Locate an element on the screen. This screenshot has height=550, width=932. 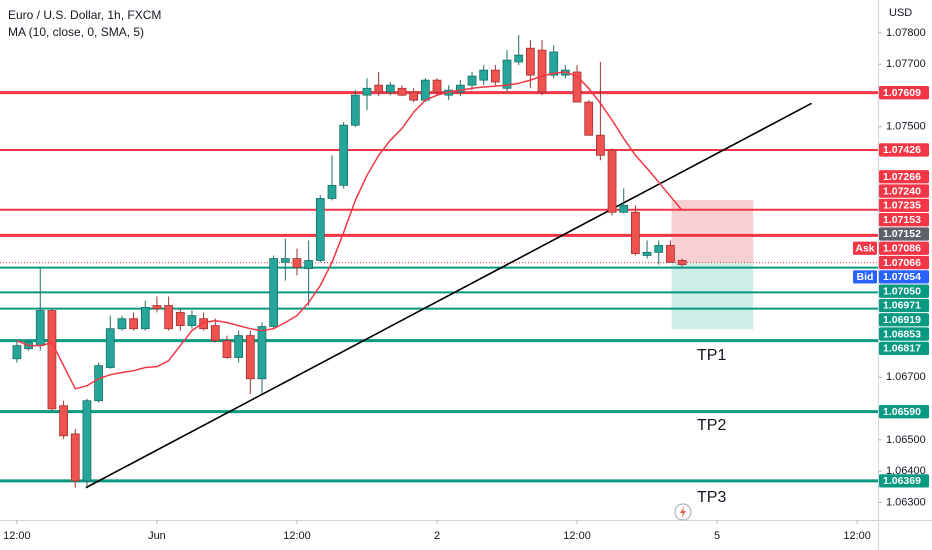
price-label: 1.07240 is located at coordinates (902, 191).